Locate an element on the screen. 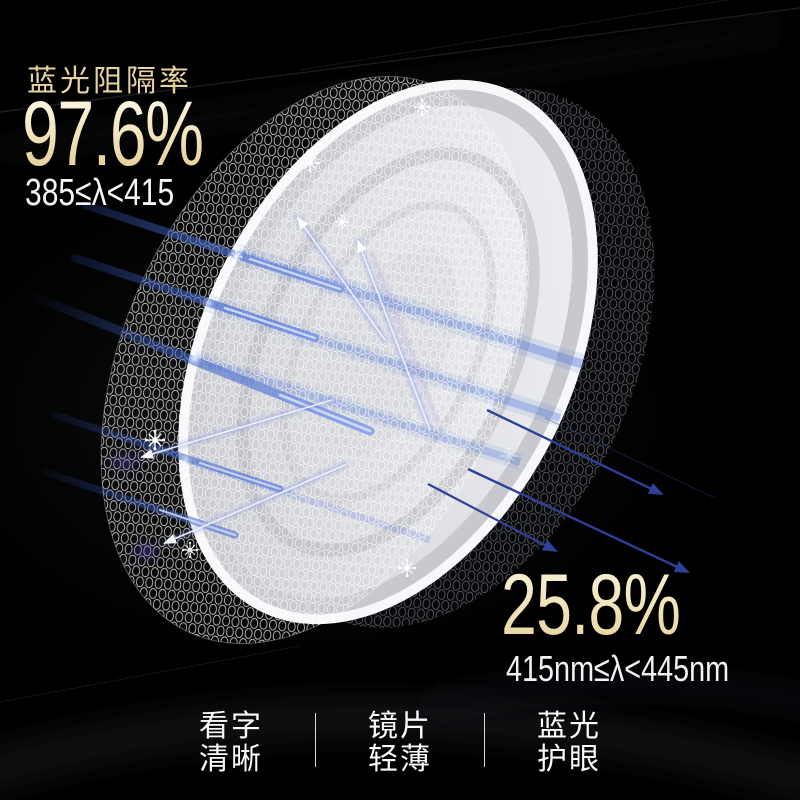  feature-list: 看字 清晰 镜片 轻薄 蓝光 护眼 is located at coordinates (400, 743).